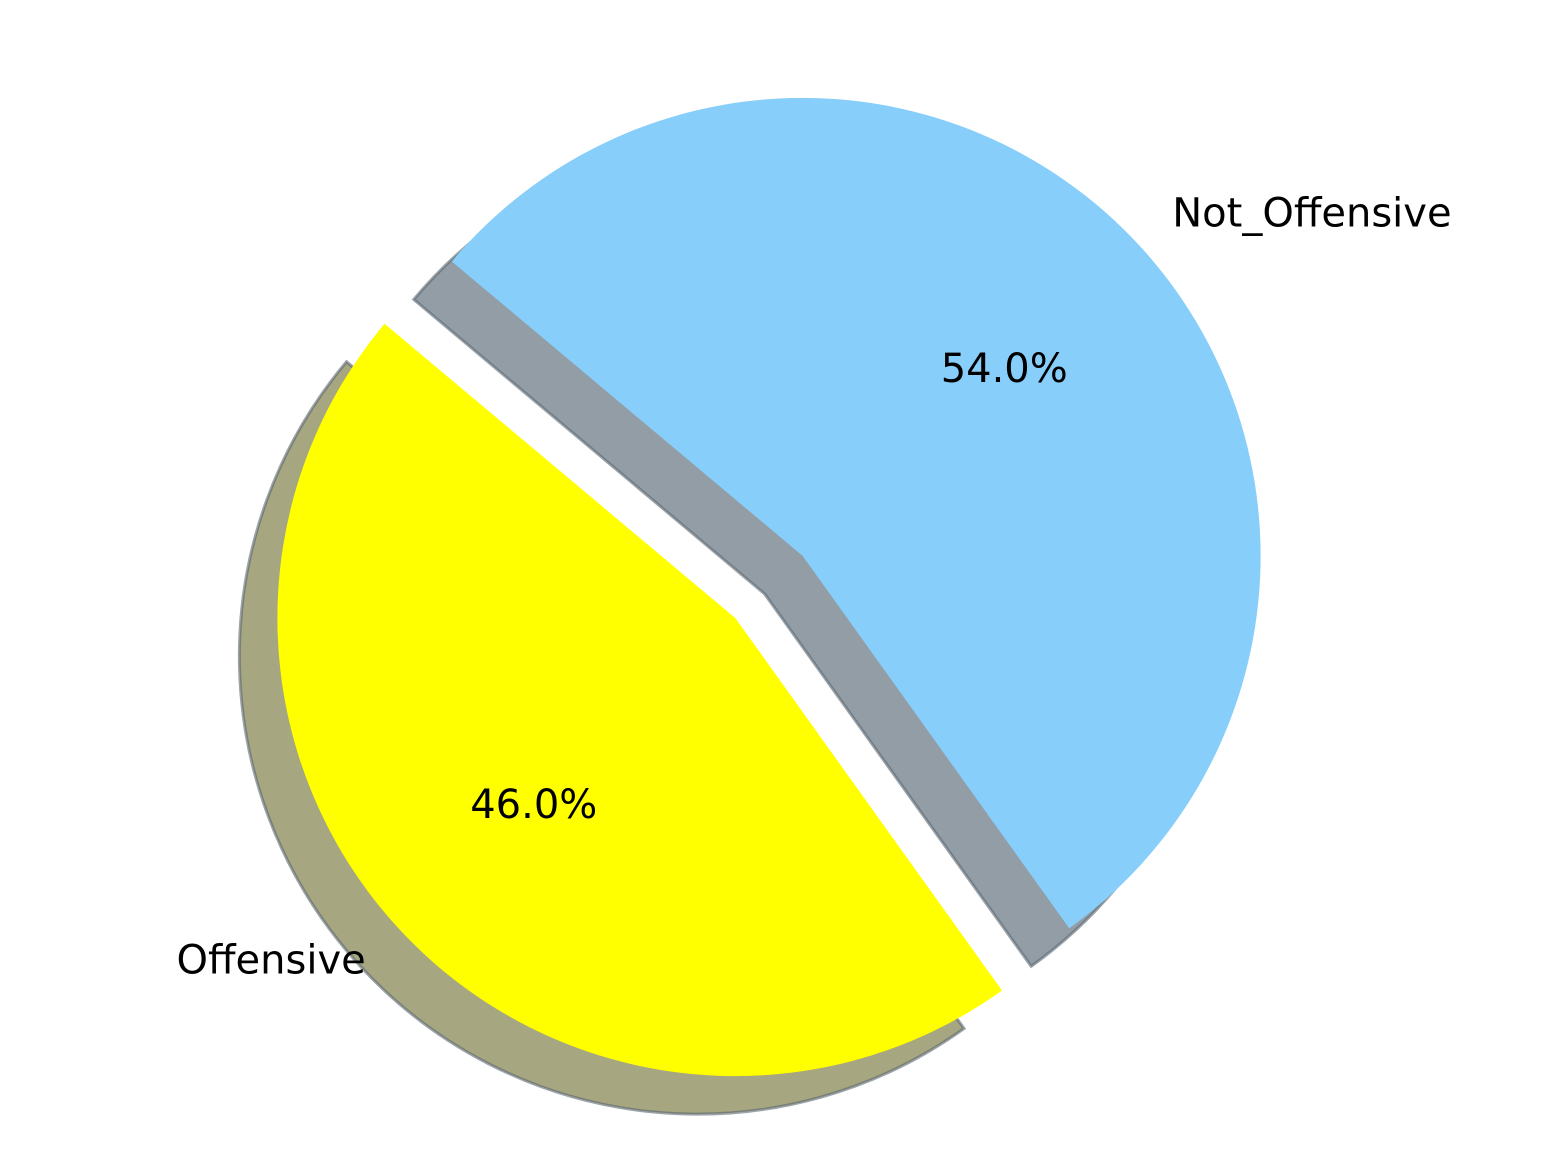 The height and width of the screenshot is (1168, 1548). I want to click on pct-label-offensive: 46.0%, so click(533, 805).